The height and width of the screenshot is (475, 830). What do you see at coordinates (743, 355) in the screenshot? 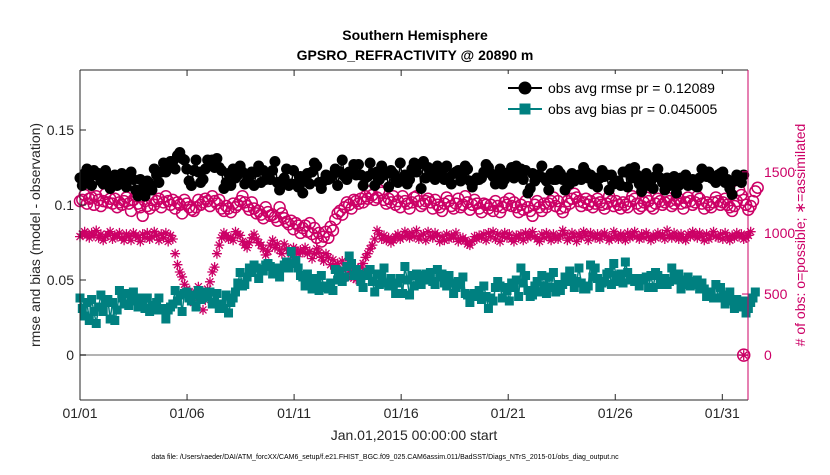
I see `final-possible-zero-point` at bounding box center [743, 355].